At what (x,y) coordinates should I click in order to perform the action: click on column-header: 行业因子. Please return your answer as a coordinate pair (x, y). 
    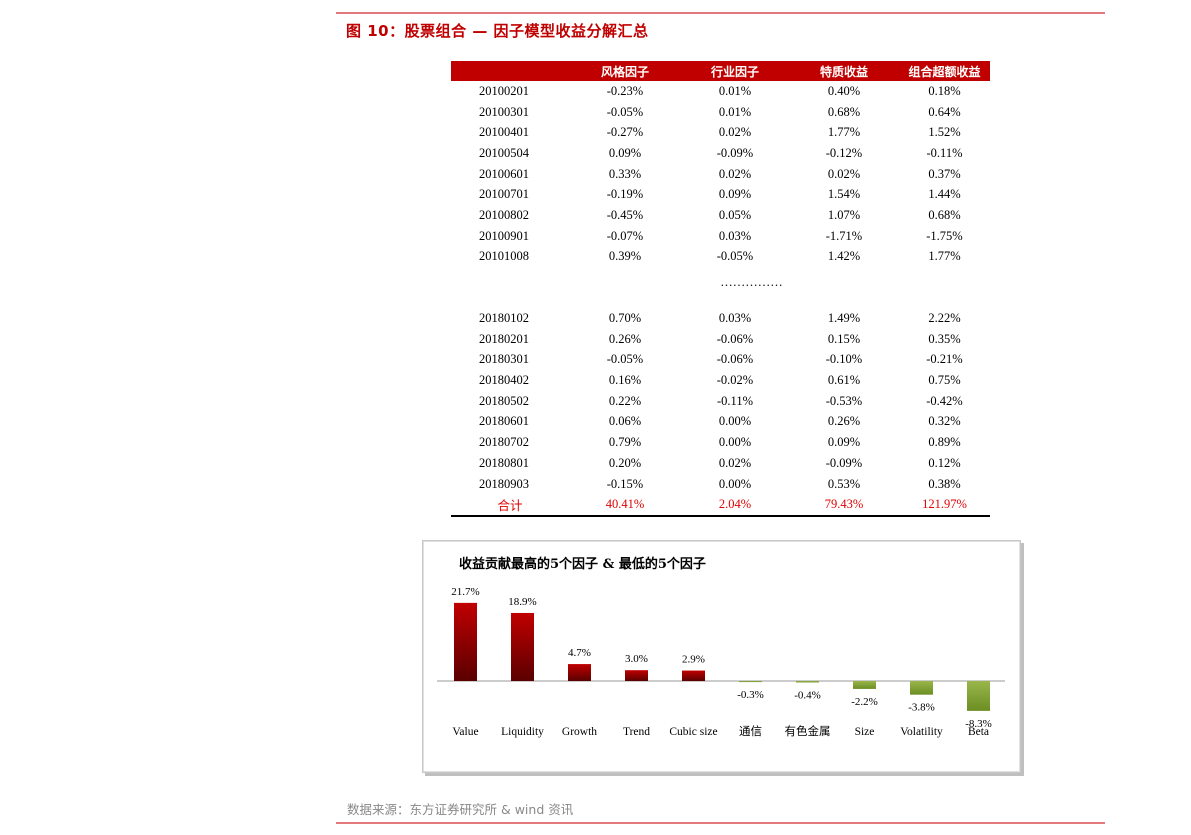
    Looking at the image, I should click on (735, 71).